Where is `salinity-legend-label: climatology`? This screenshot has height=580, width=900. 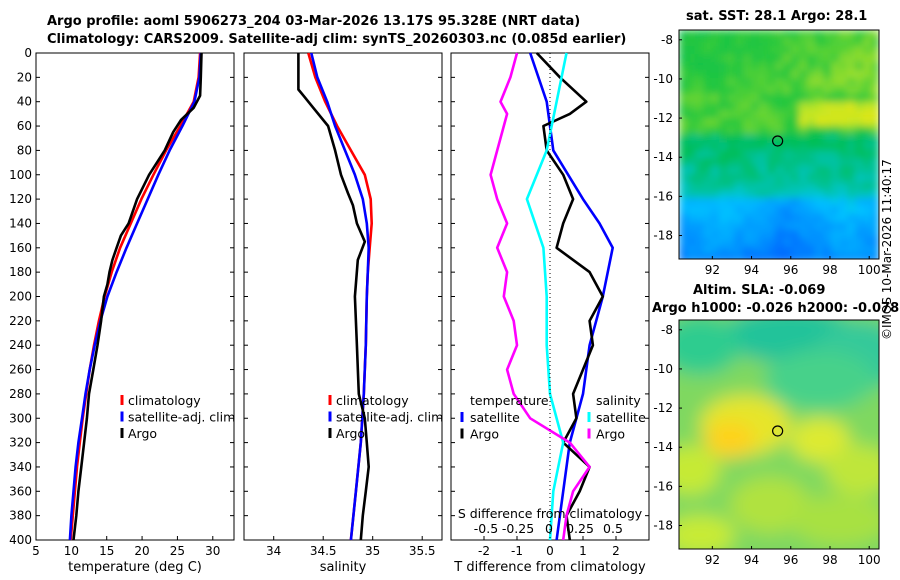 salinity-legend-label: climatology is located at coordinates (372, 400).